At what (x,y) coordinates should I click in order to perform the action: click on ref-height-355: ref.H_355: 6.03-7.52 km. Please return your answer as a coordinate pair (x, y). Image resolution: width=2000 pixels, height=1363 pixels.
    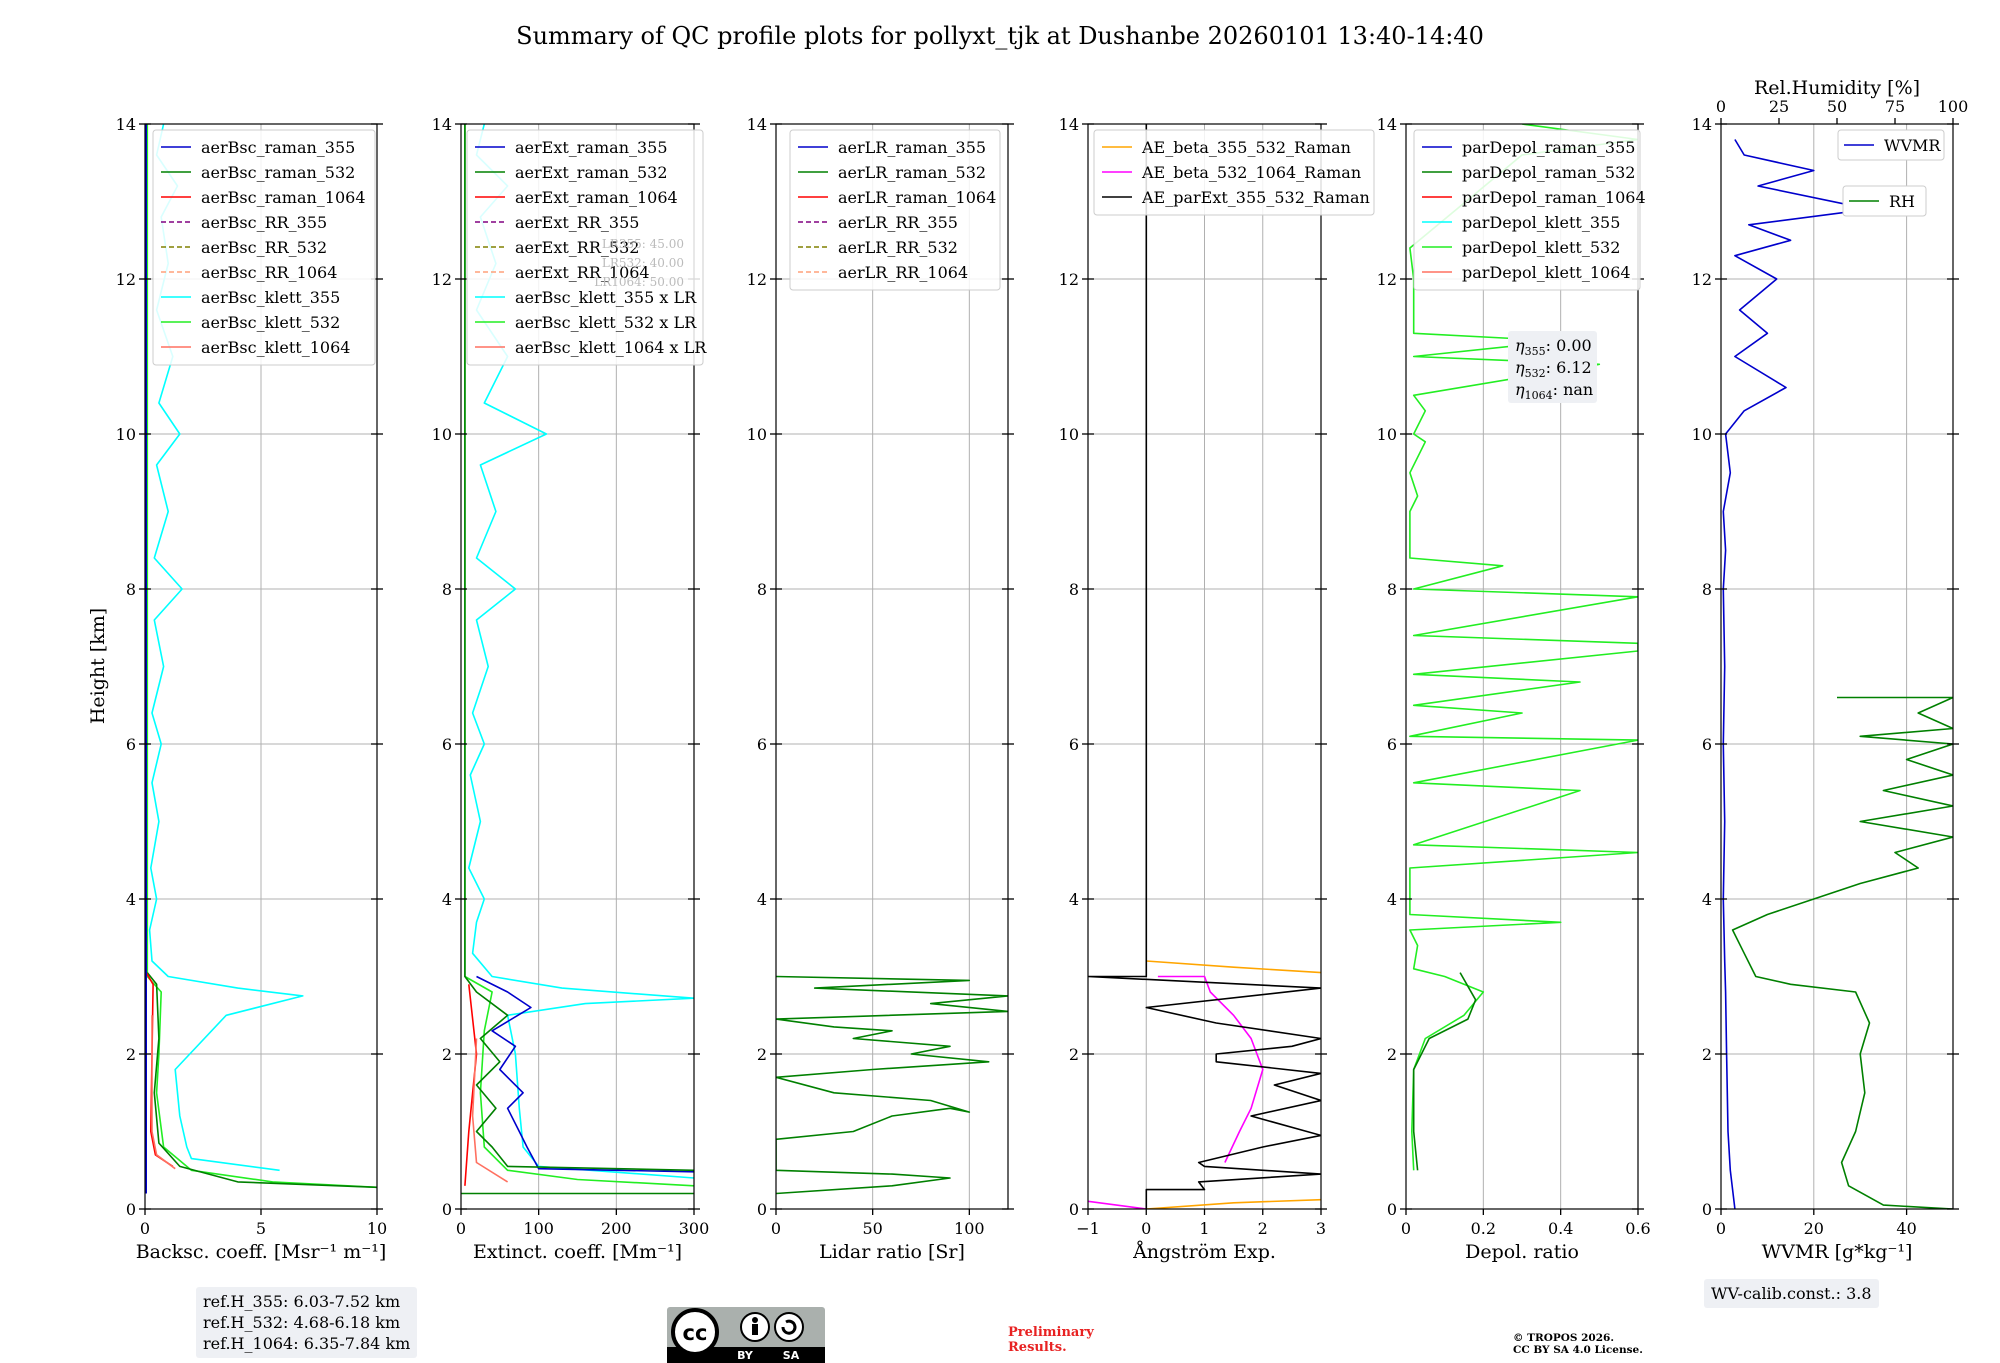
    Looking at the image, I should click on (302, 1301).